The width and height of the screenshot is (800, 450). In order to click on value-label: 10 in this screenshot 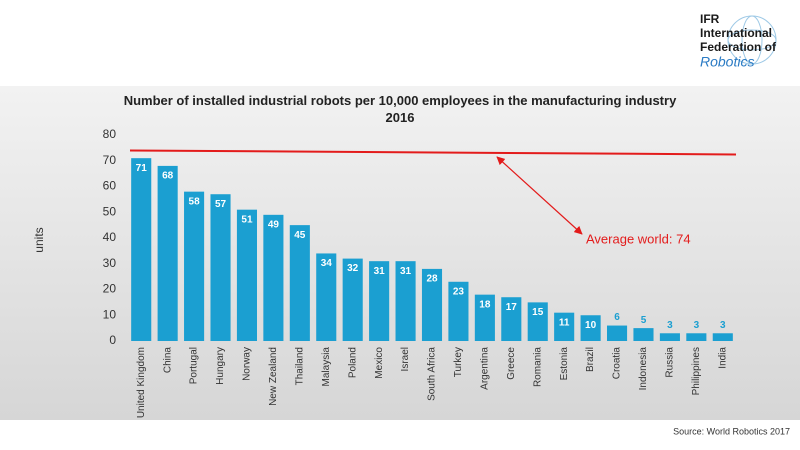, I will do `click(591, 325)`.